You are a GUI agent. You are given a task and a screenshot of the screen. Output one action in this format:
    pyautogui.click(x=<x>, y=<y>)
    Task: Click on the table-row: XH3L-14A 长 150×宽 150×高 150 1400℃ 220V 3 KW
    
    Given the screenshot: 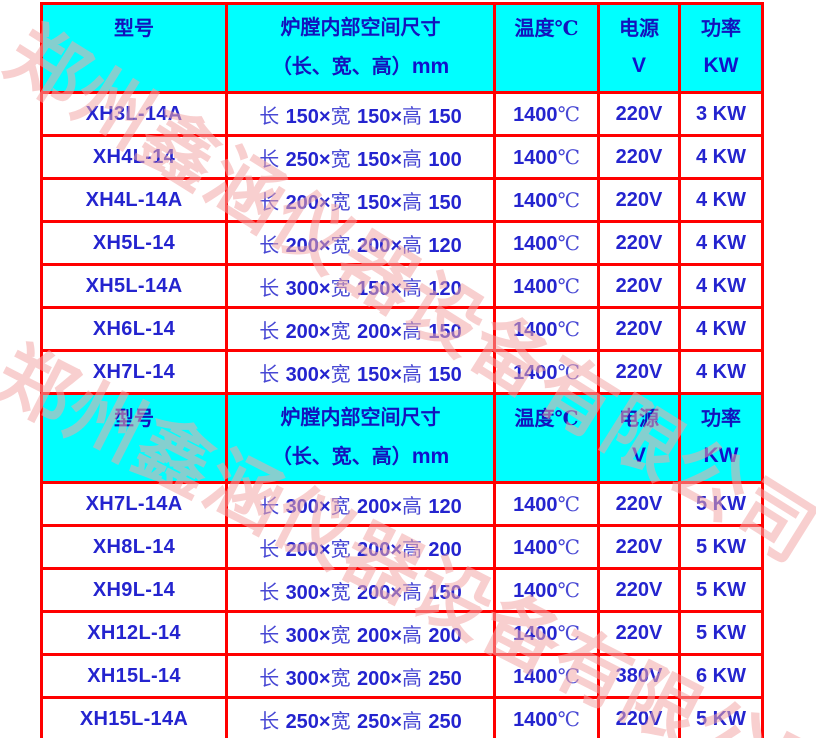 What is the action you would take?
    pyautogui.click(x=402, y=114)
    